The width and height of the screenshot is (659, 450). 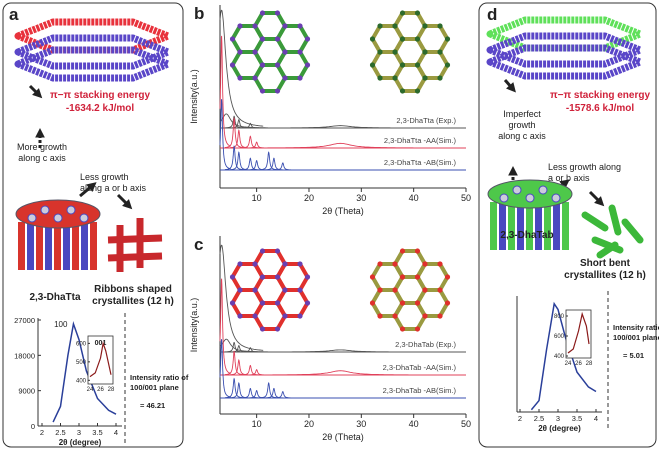 What do you see at coordinates (559, 337) in the screenshot?
I see `inner-y-tick-label: 600` at bounding box center [559, 337].